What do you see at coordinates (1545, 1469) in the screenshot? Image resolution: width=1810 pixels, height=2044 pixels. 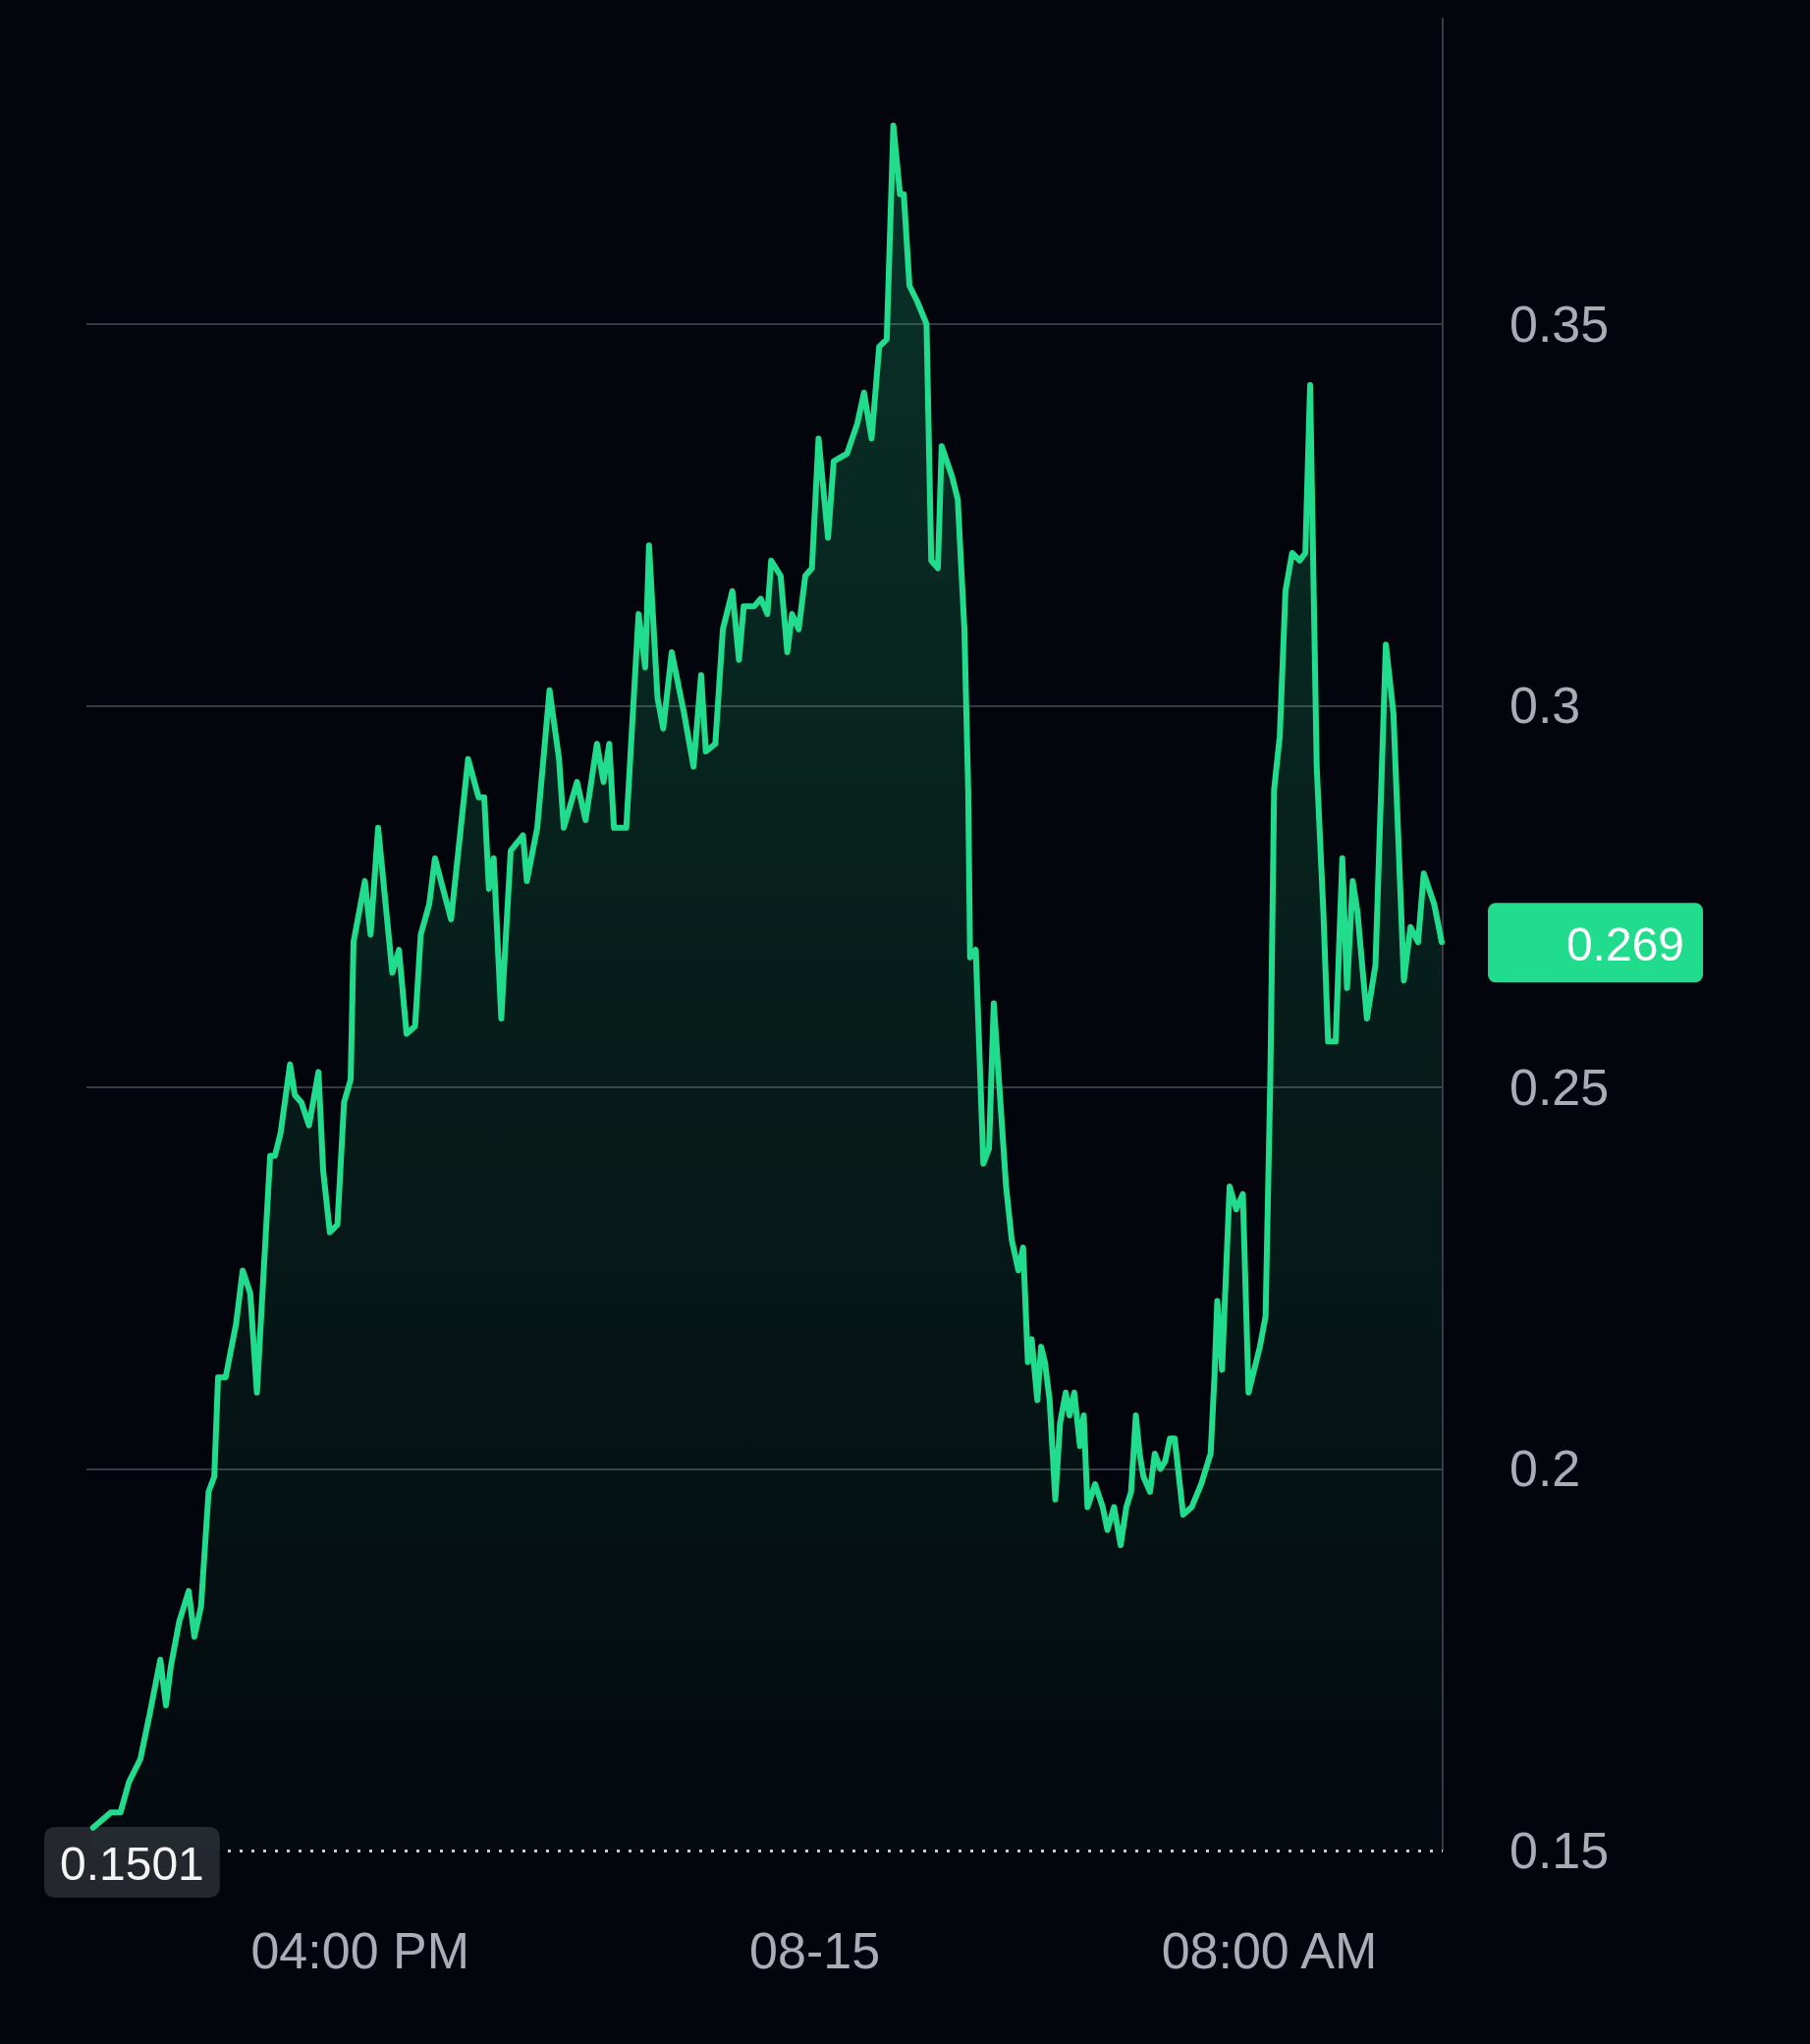 I see `y-tick-label: 0.2` at bounding box center [1545, 1469].